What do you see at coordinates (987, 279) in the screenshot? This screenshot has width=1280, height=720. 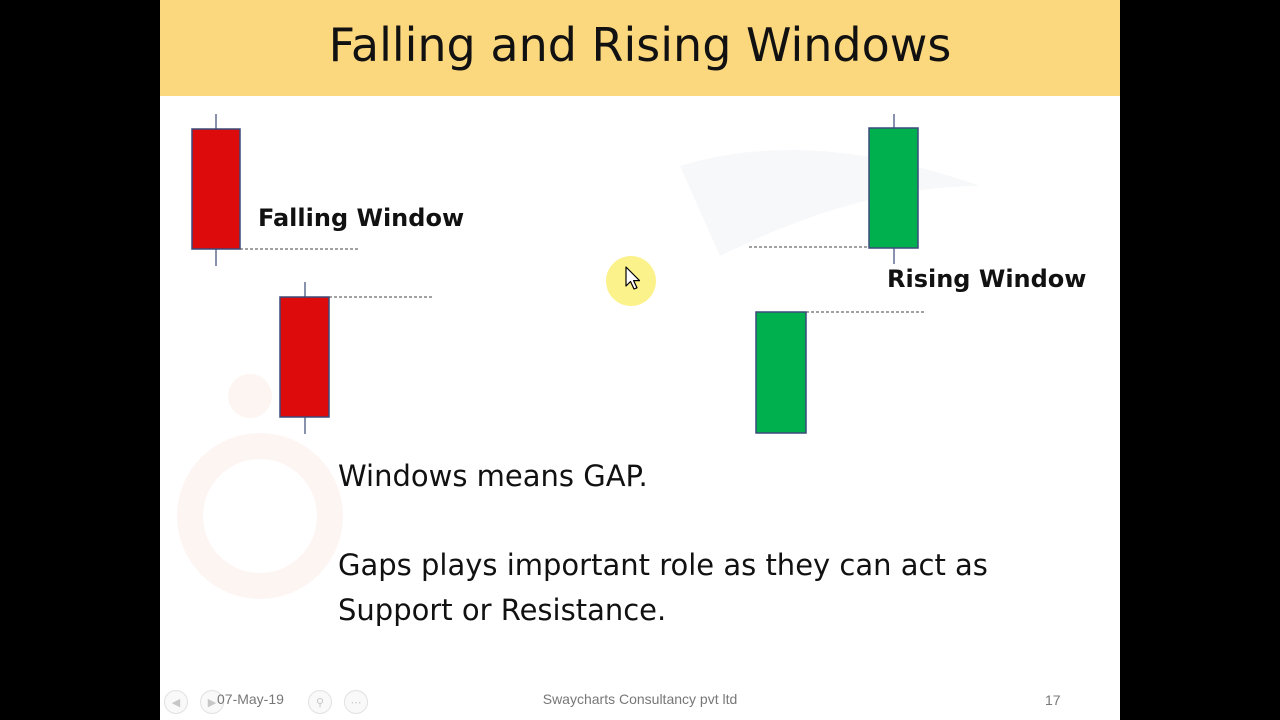 I see `rising-window-label: Rising Window` at bounding box center [987, 279].